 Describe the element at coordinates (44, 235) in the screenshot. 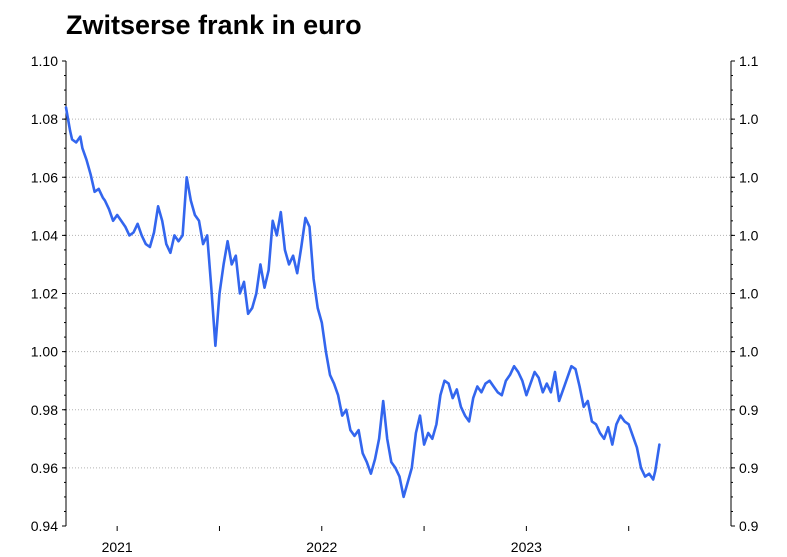

I see `y-tick-label-left: 1.04` at that location.